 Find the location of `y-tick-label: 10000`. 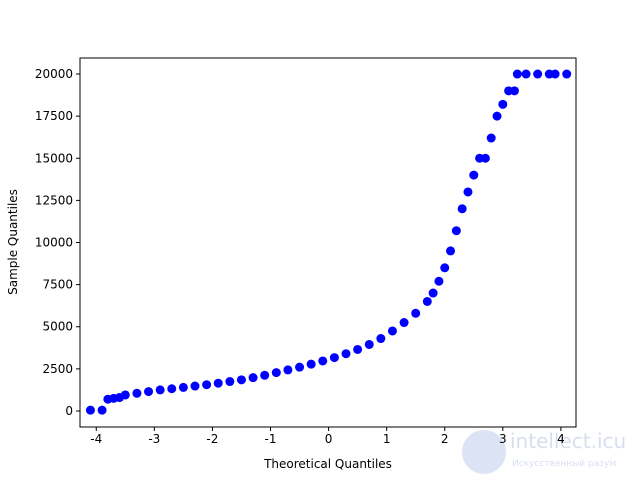

y-tick-label: 10000 is located at coordinates (54, 243).